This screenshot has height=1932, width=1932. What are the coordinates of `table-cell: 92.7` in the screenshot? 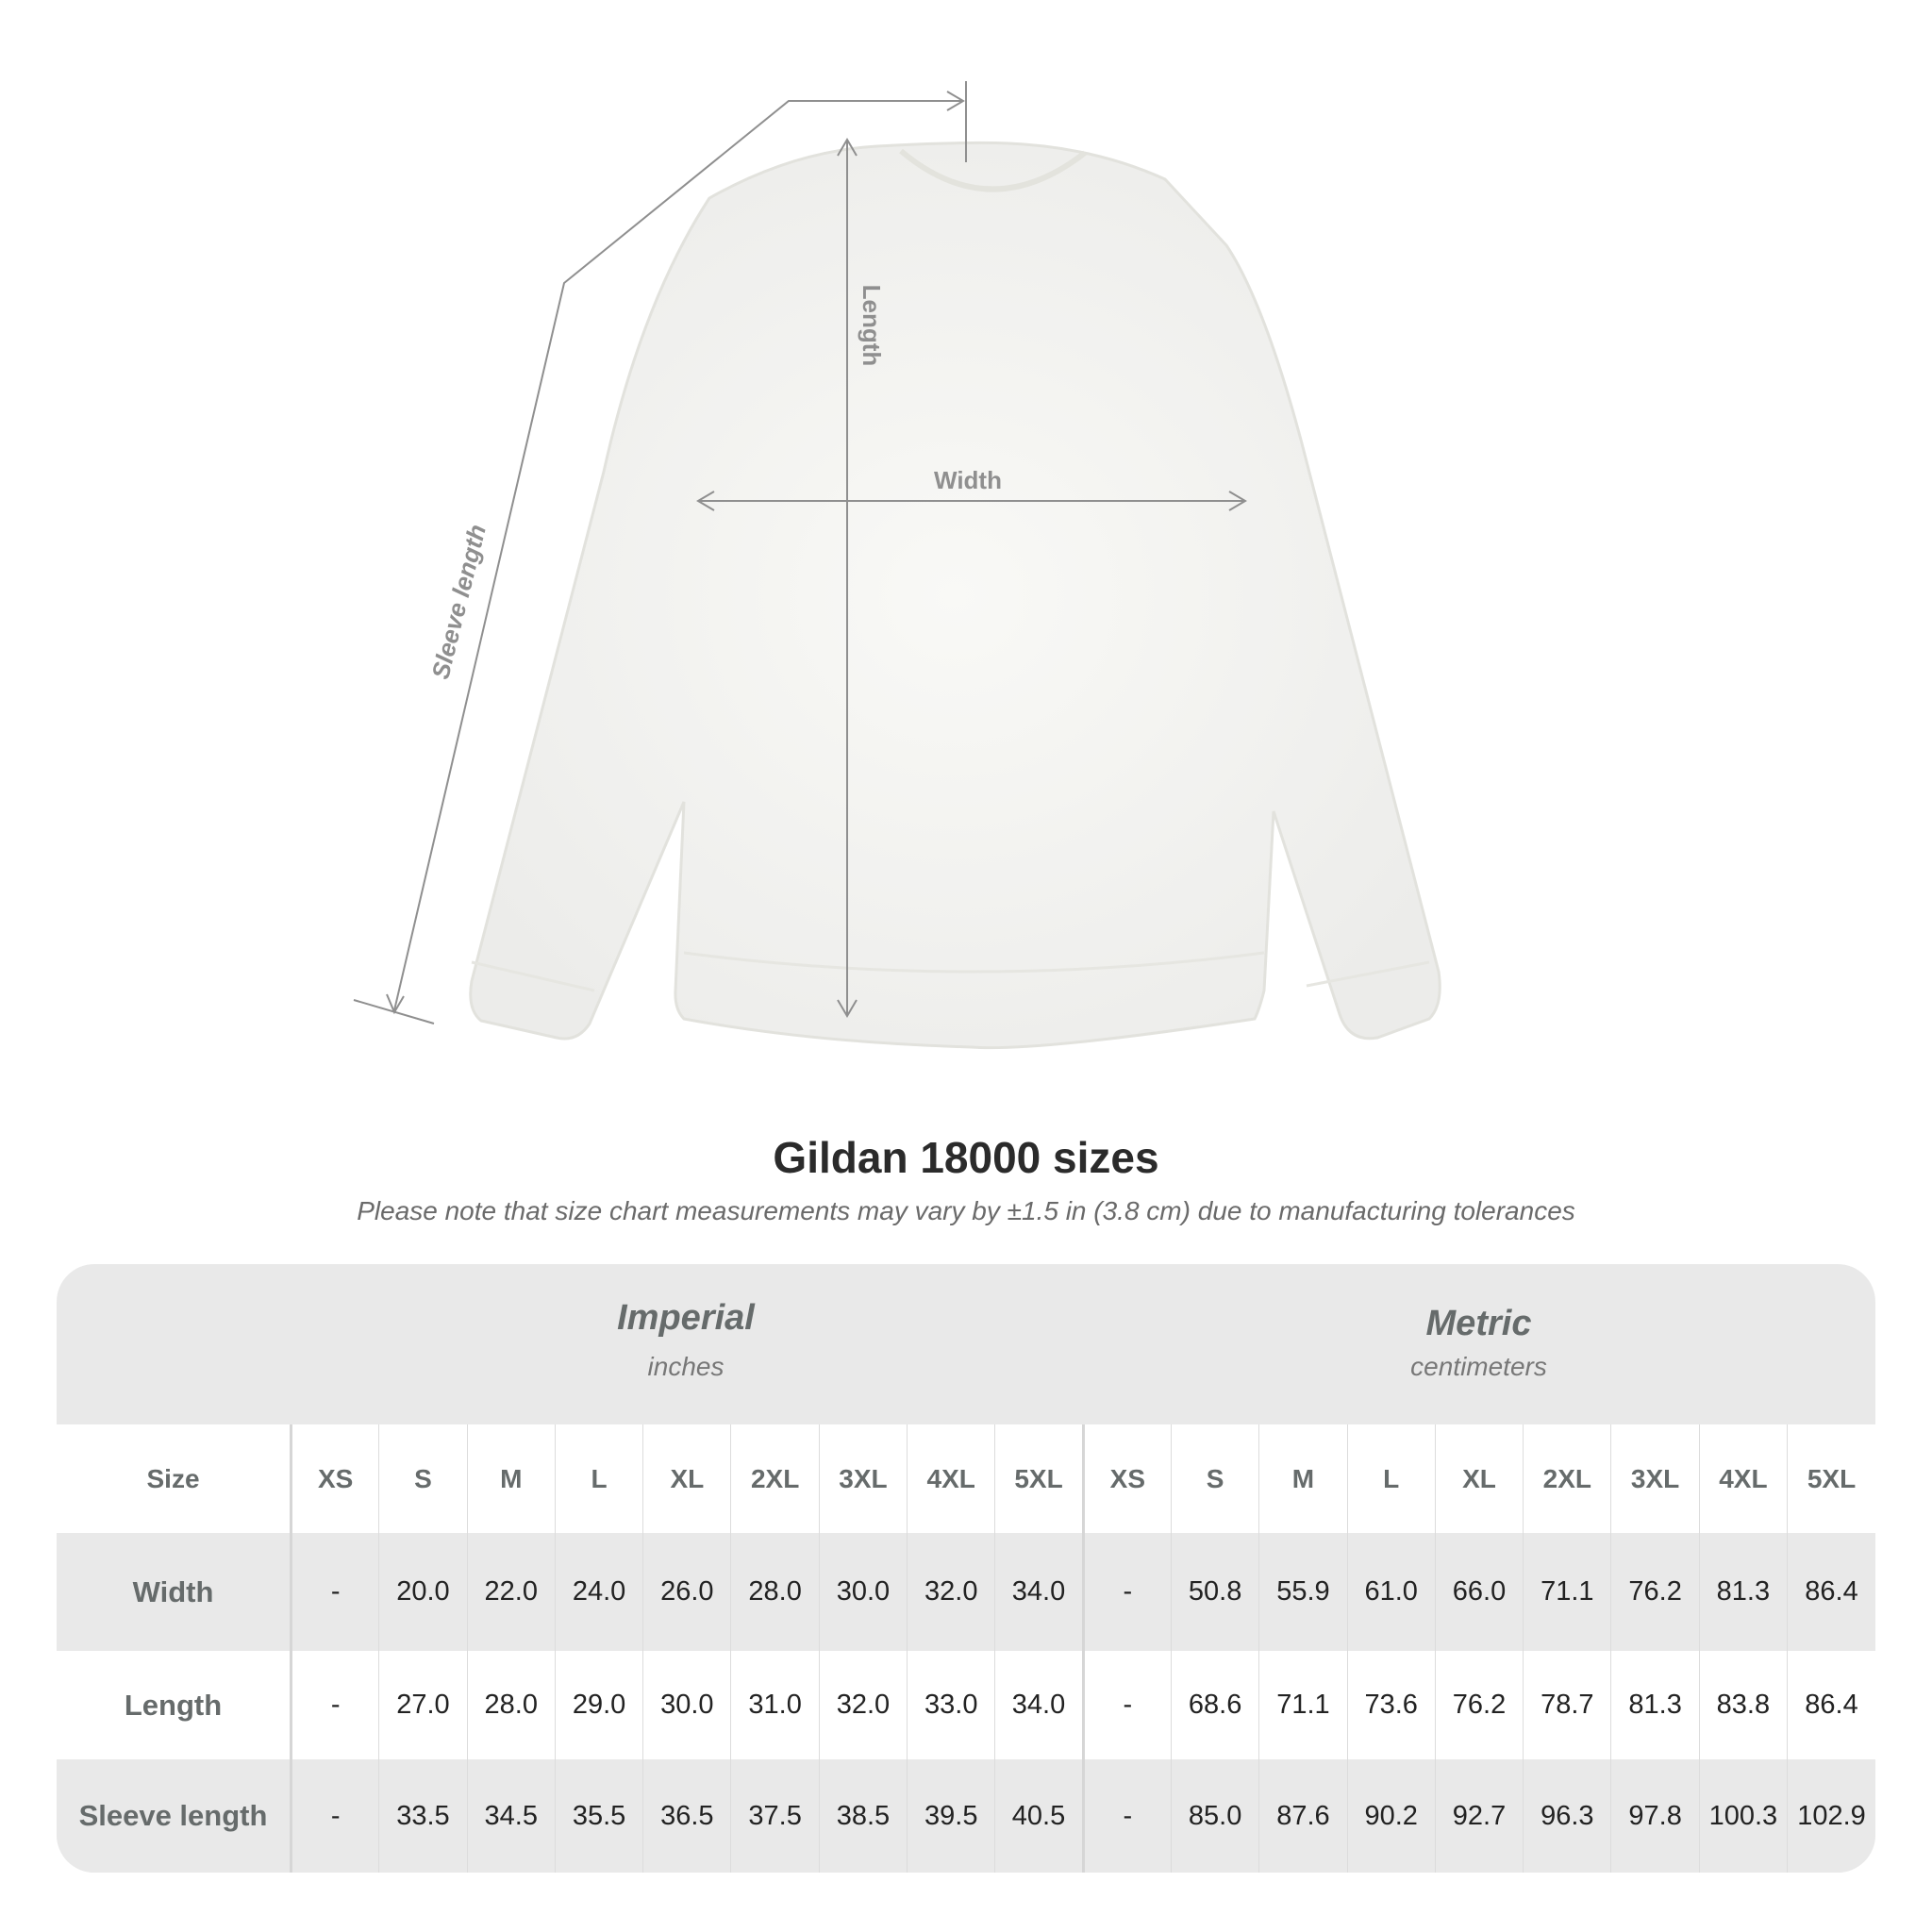 It's located at (1479, 1816).